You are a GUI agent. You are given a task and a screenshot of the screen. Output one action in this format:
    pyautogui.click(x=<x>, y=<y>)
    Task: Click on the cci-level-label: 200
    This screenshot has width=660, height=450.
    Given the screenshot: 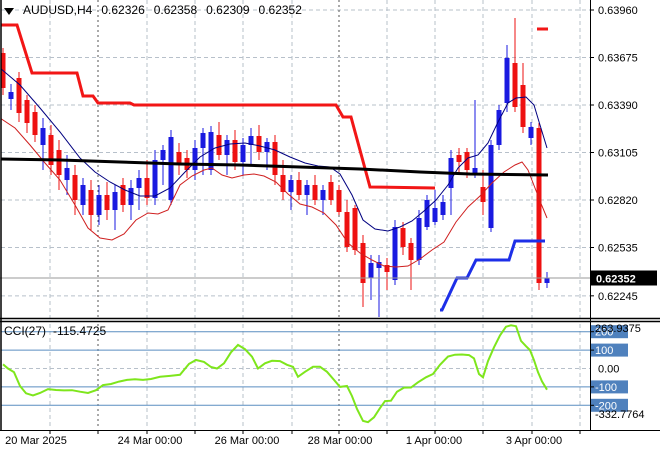 What is the action you would take?
    pyautogui.click(x=604, y=333)
    